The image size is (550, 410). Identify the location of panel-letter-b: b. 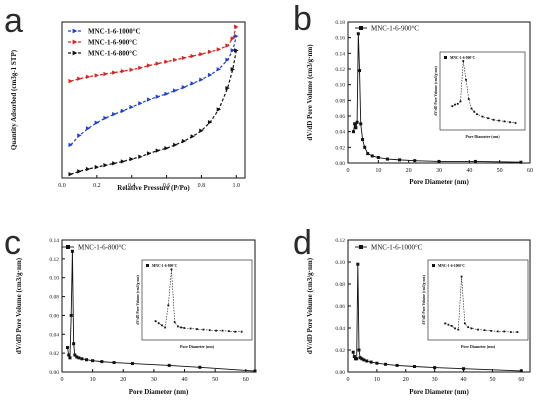
(302, 19).